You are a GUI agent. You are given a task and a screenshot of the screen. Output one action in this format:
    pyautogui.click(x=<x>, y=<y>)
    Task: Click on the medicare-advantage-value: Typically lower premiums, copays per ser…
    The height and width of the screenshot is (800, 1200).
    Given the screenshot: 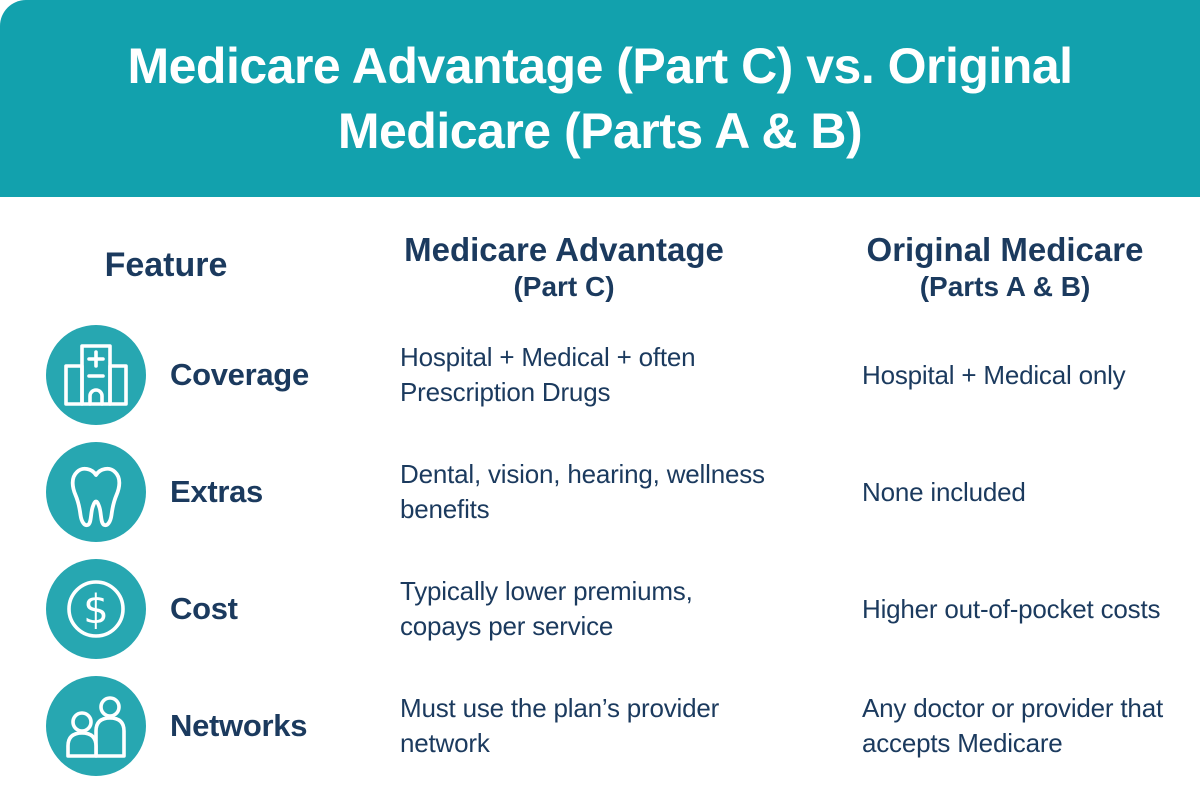 What is the action you would take?
    pyautogui.click(x=546, y=609)
    